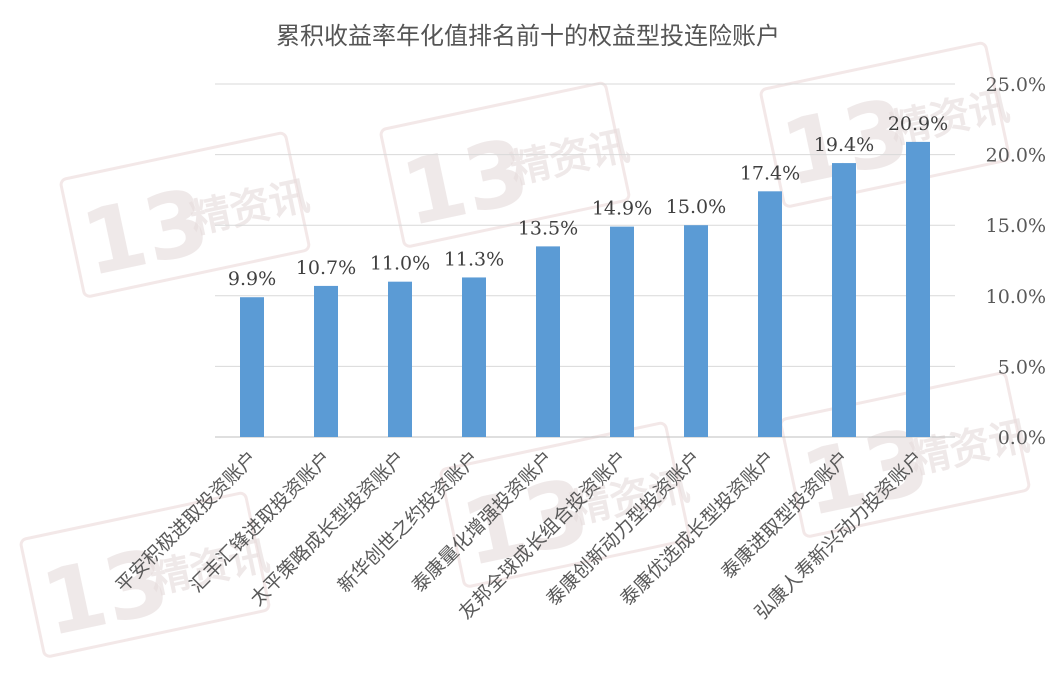  Describe the element at coordinates (844, 145) in the screenshot. I see `data-label: 19.4%` at that location.